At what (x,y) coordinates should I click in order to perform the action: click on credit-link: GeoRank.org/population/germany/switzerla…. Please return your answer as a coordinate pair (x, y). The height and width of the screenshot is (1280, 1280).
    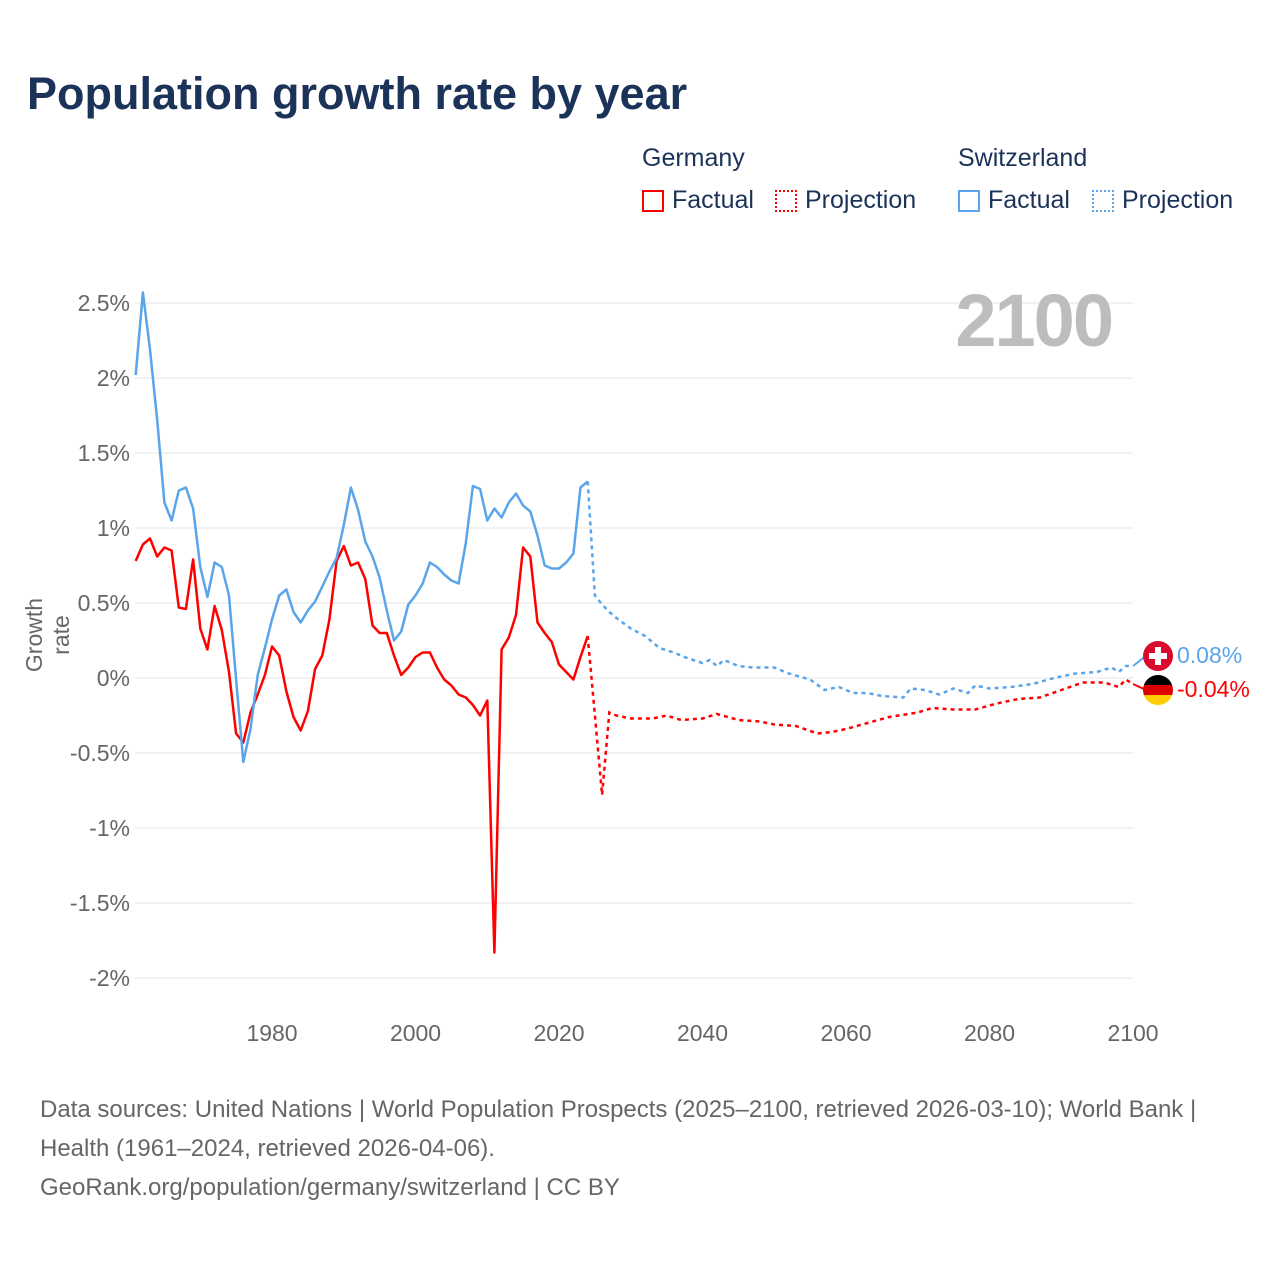
    Looking at the image, I should click on (330, 1187).